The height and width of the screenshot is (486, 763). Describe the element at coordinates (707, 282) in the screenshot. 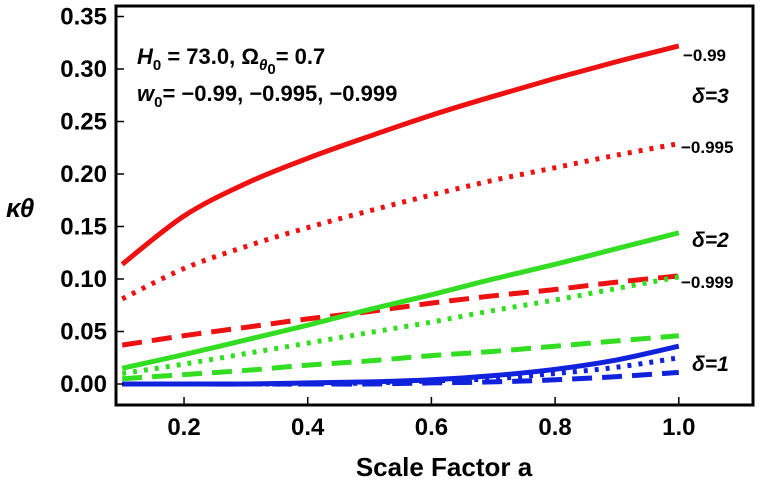

I see `w0-label-0999: −0.999` at that location.